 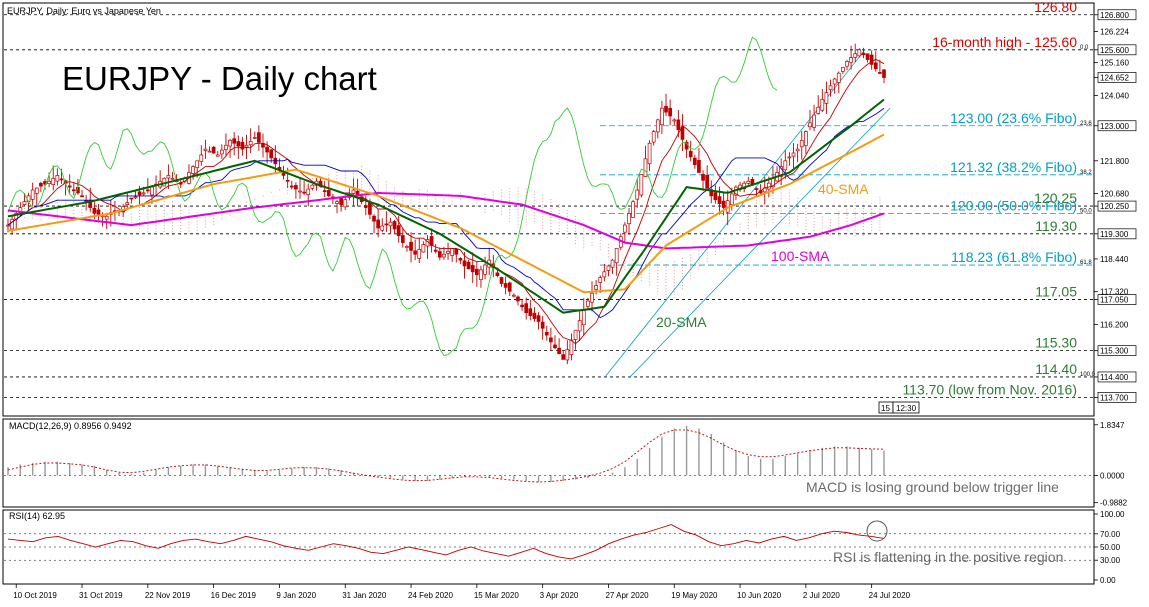 I want to click on level-label: 118.23 (61.8% Fibo), so click(x=1014, y=257).